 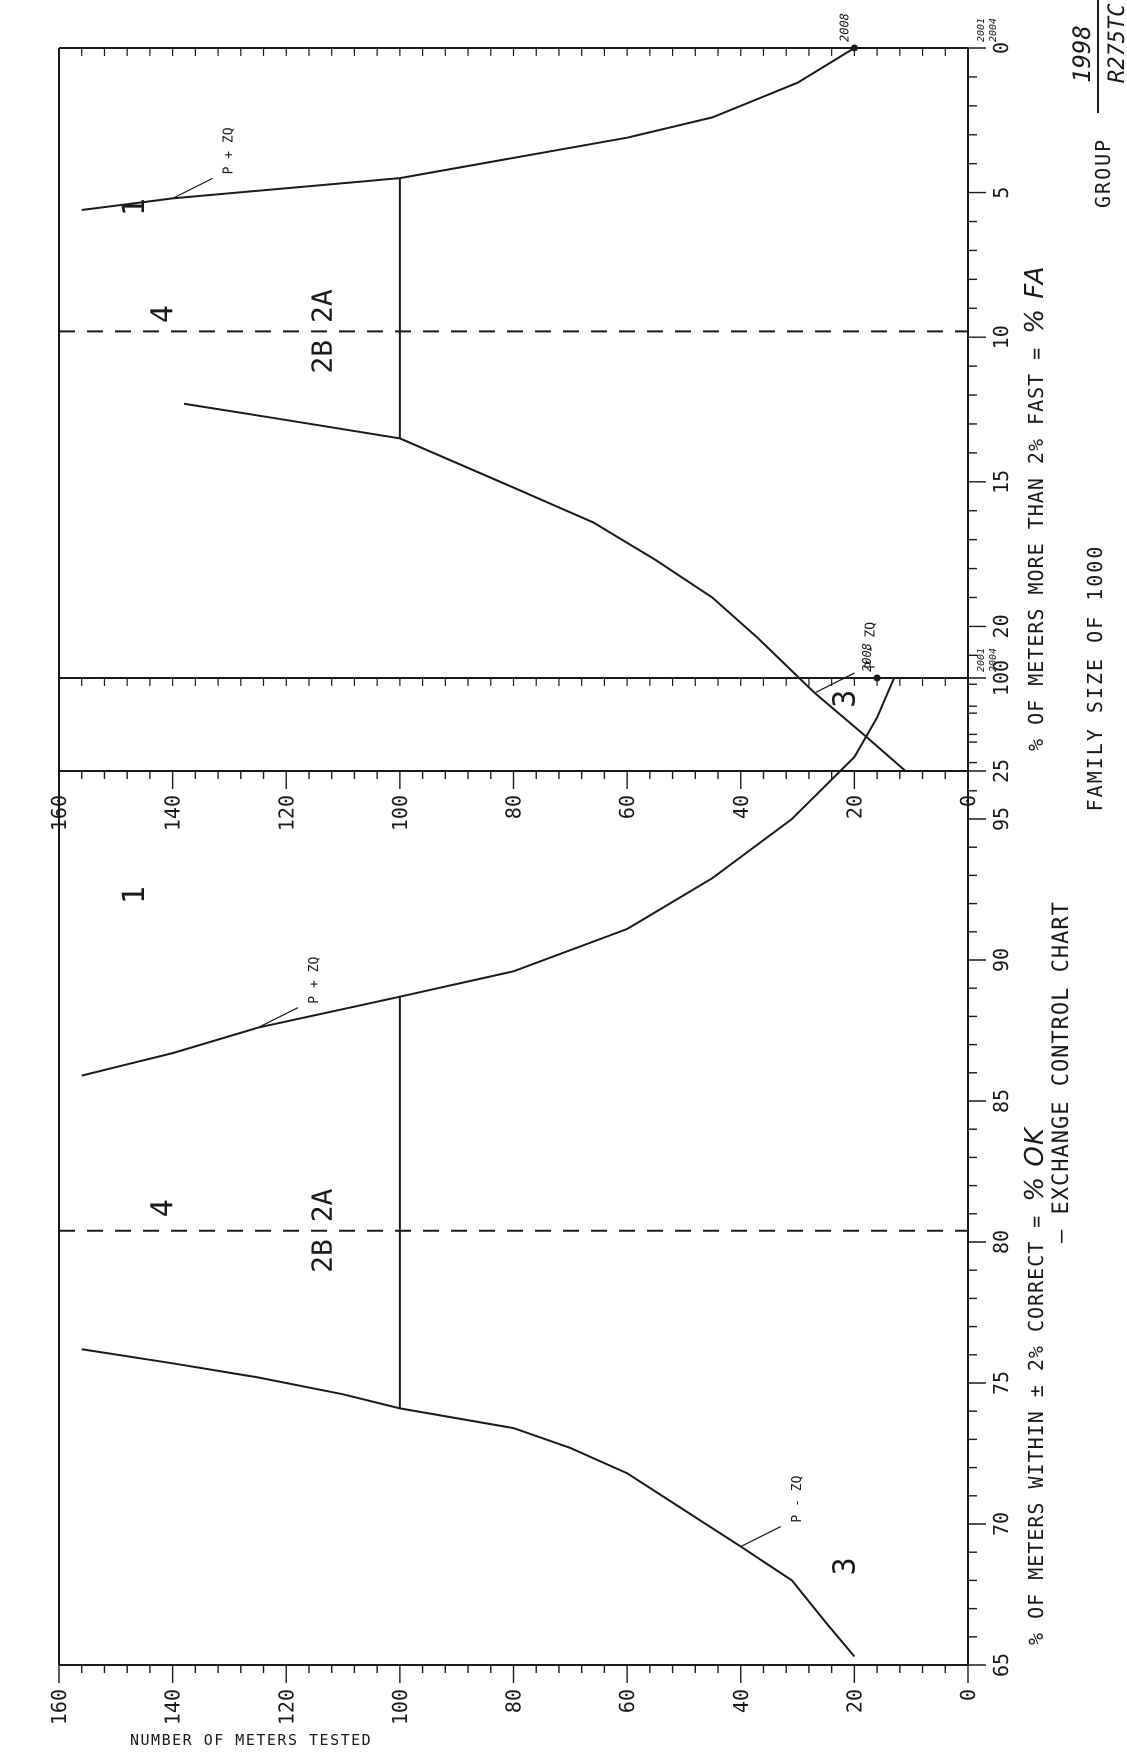 What do you see at coordinates (251, 1740) in the screenshot?
I see `y-axis-label: NUMBER OF METERS TESTED` at bounding box center [251, 1740].